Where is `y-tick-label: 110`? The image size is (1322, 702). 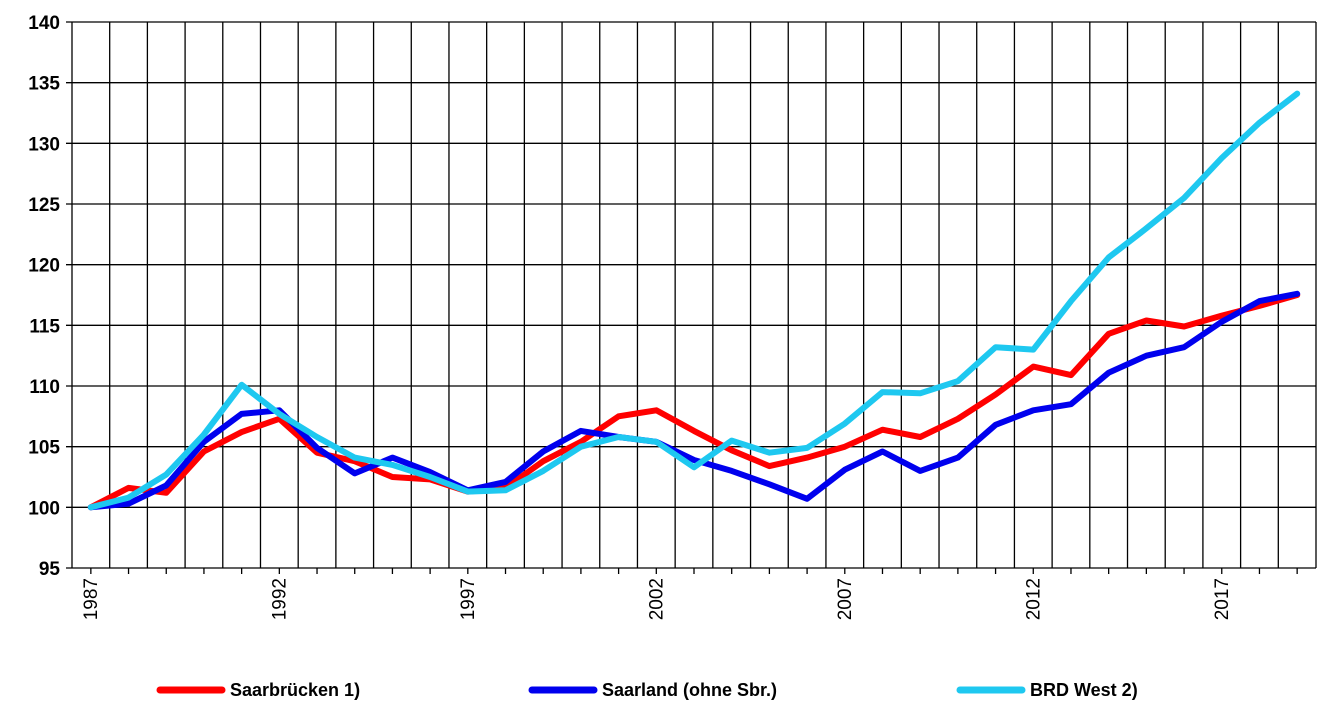 y-tick-label: 110 is located at coordinates (44, 387).